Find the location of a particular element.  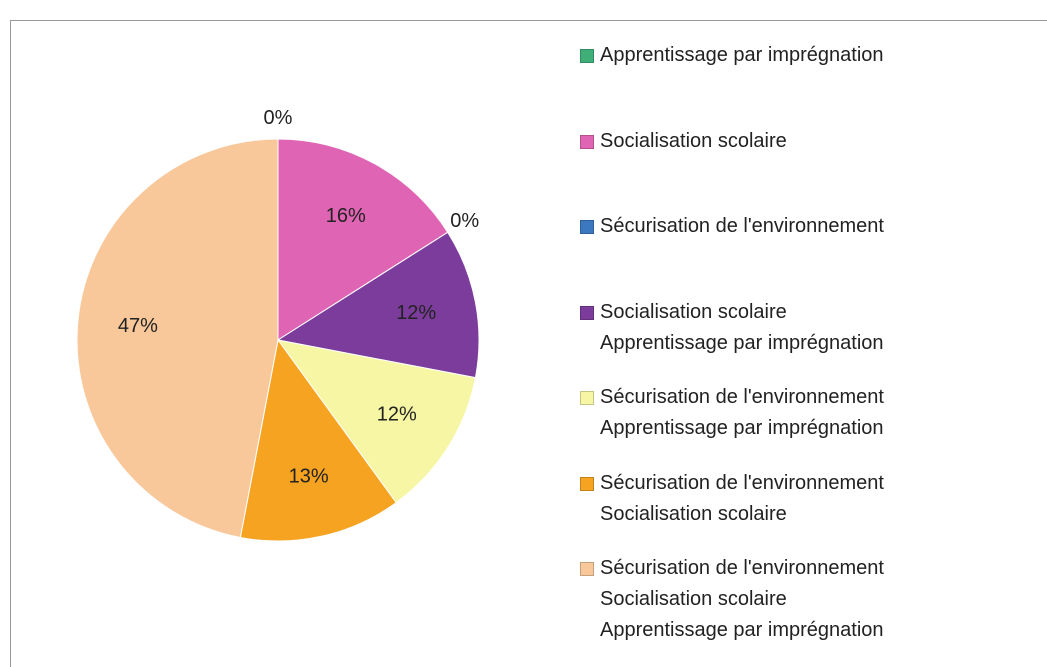

legend-entry: Sécurisation de l'environnement is located at coordinates (732, 226).